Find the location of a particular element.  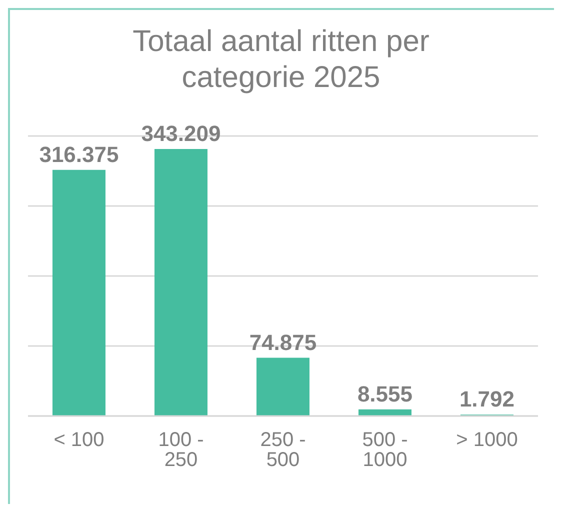

x-tick-label: 500 - 1000 is located at coordinates (385, 450).